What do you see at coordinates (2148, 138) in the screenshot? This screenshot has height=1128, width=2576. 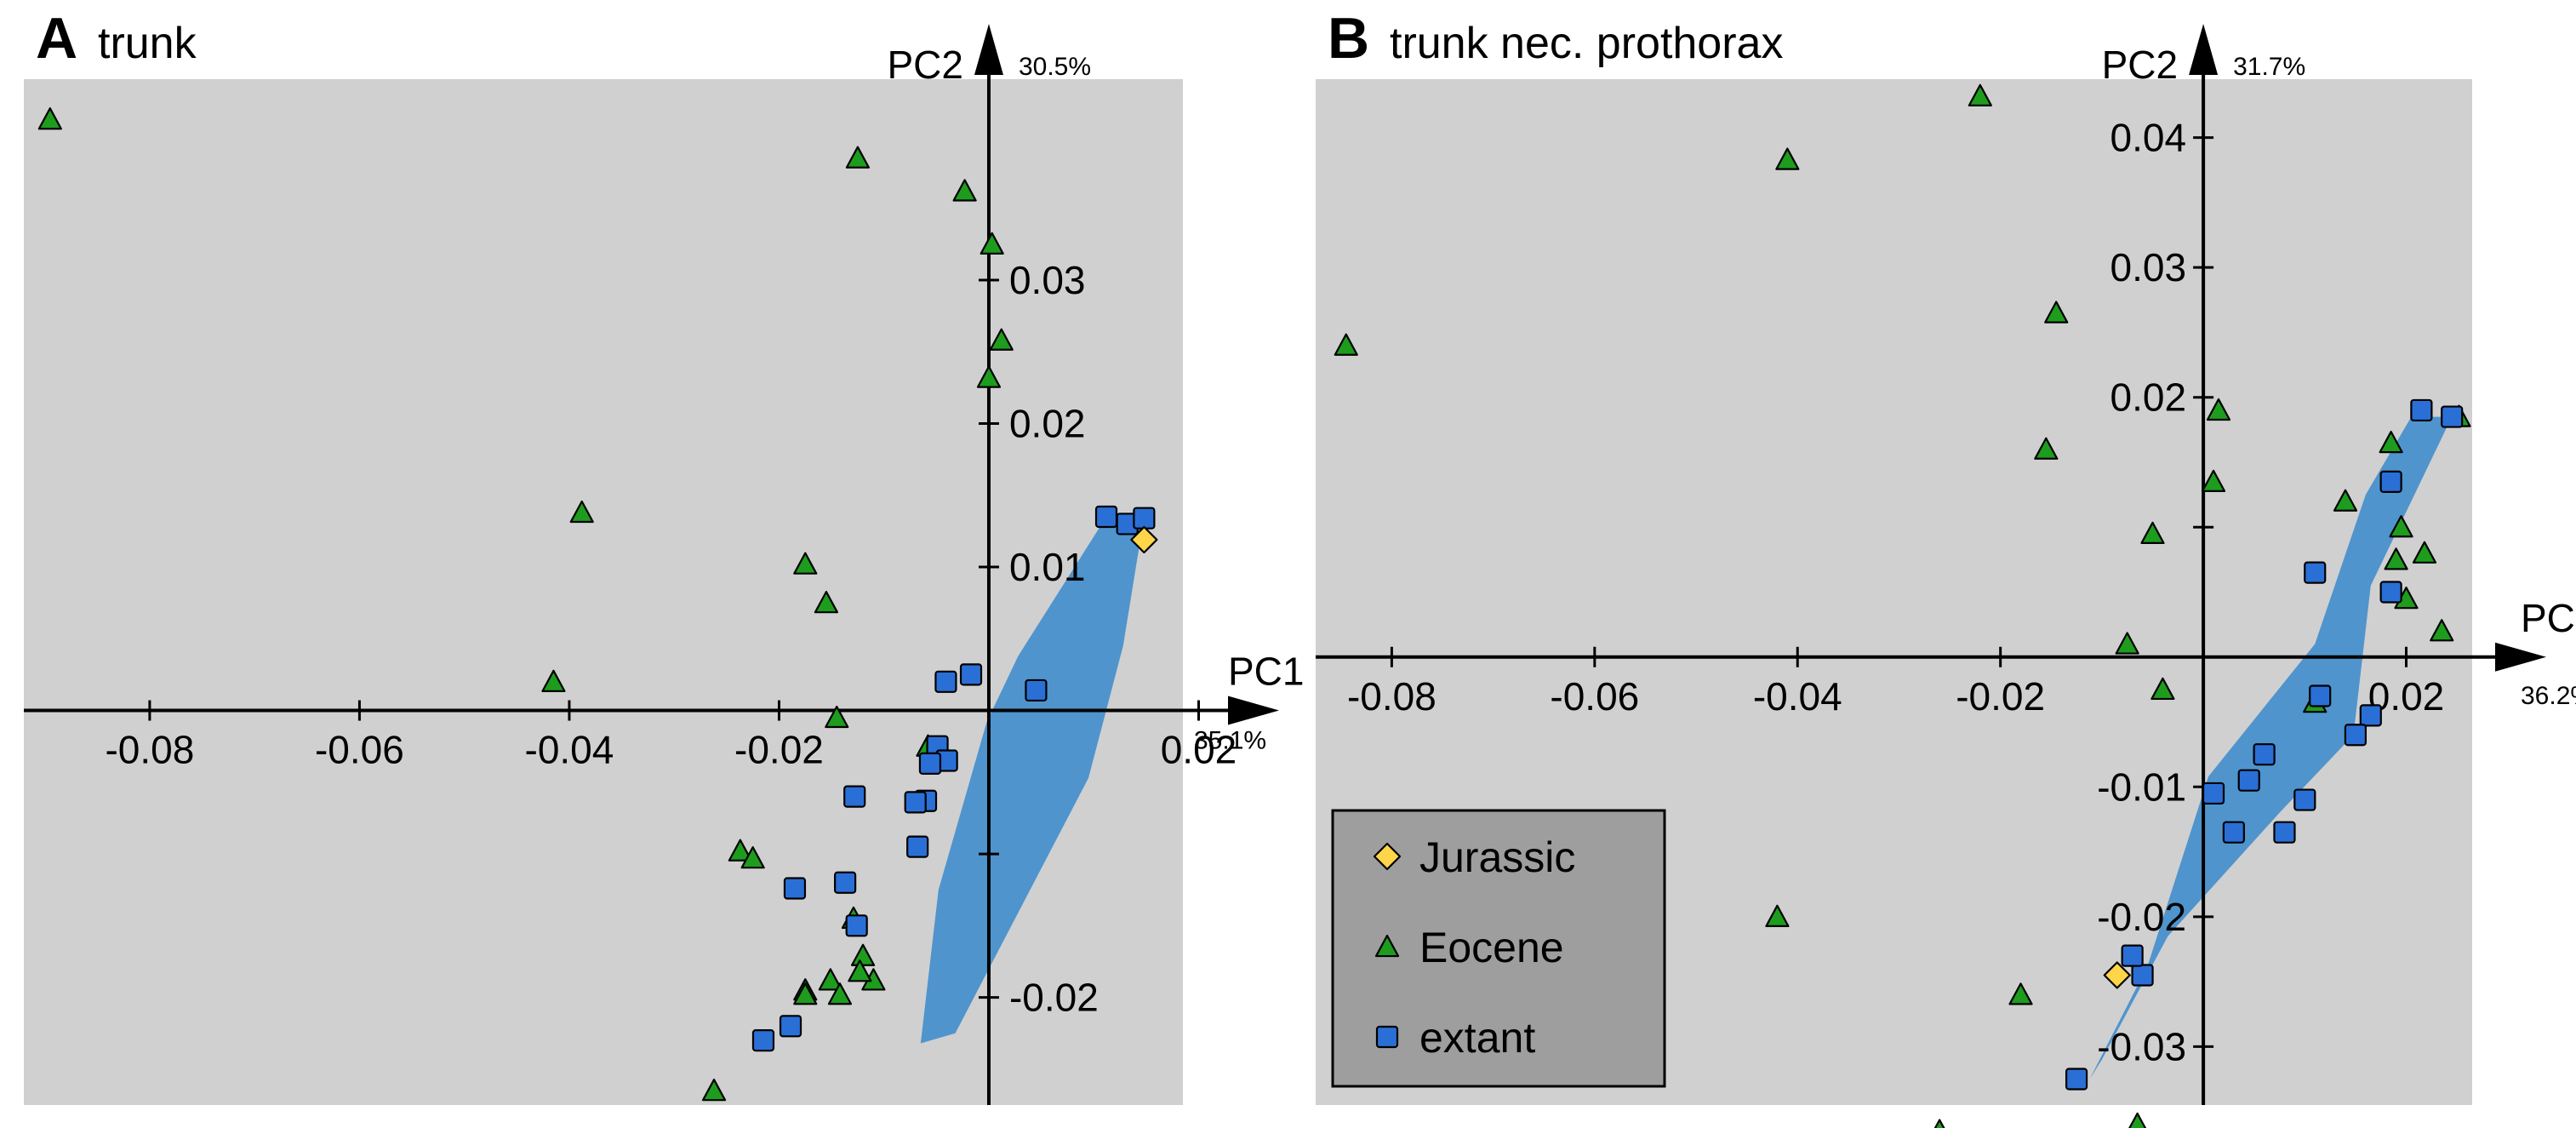 I see `y-tick-label: 0.04` at bounding box center [2148, 138].